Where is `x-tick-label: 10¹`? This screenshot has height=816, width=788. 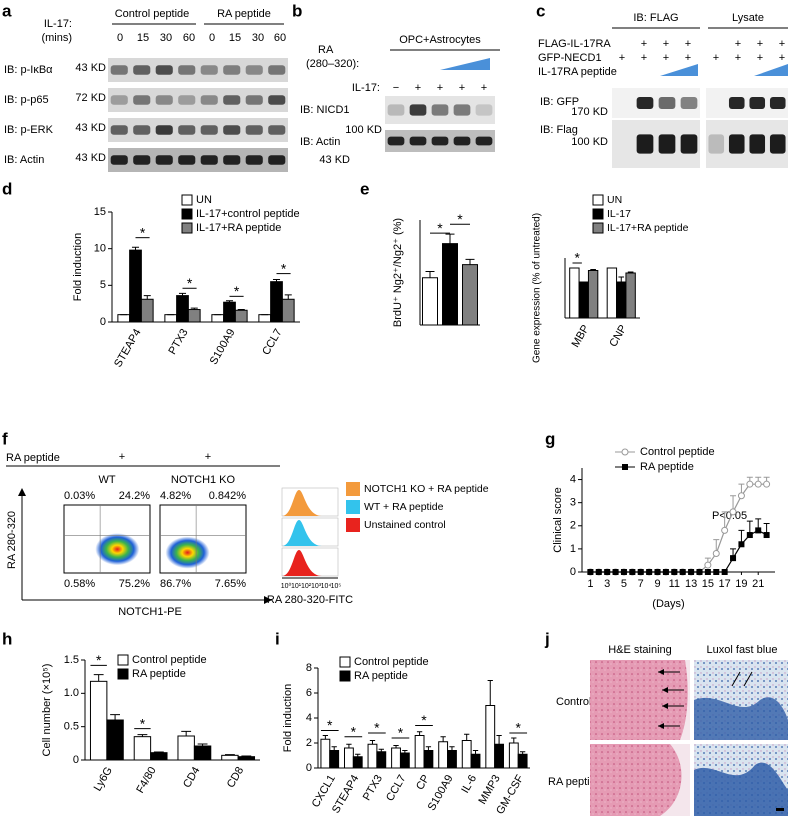 x-tick-label: 10¹ is located at coordinates (296, 586).